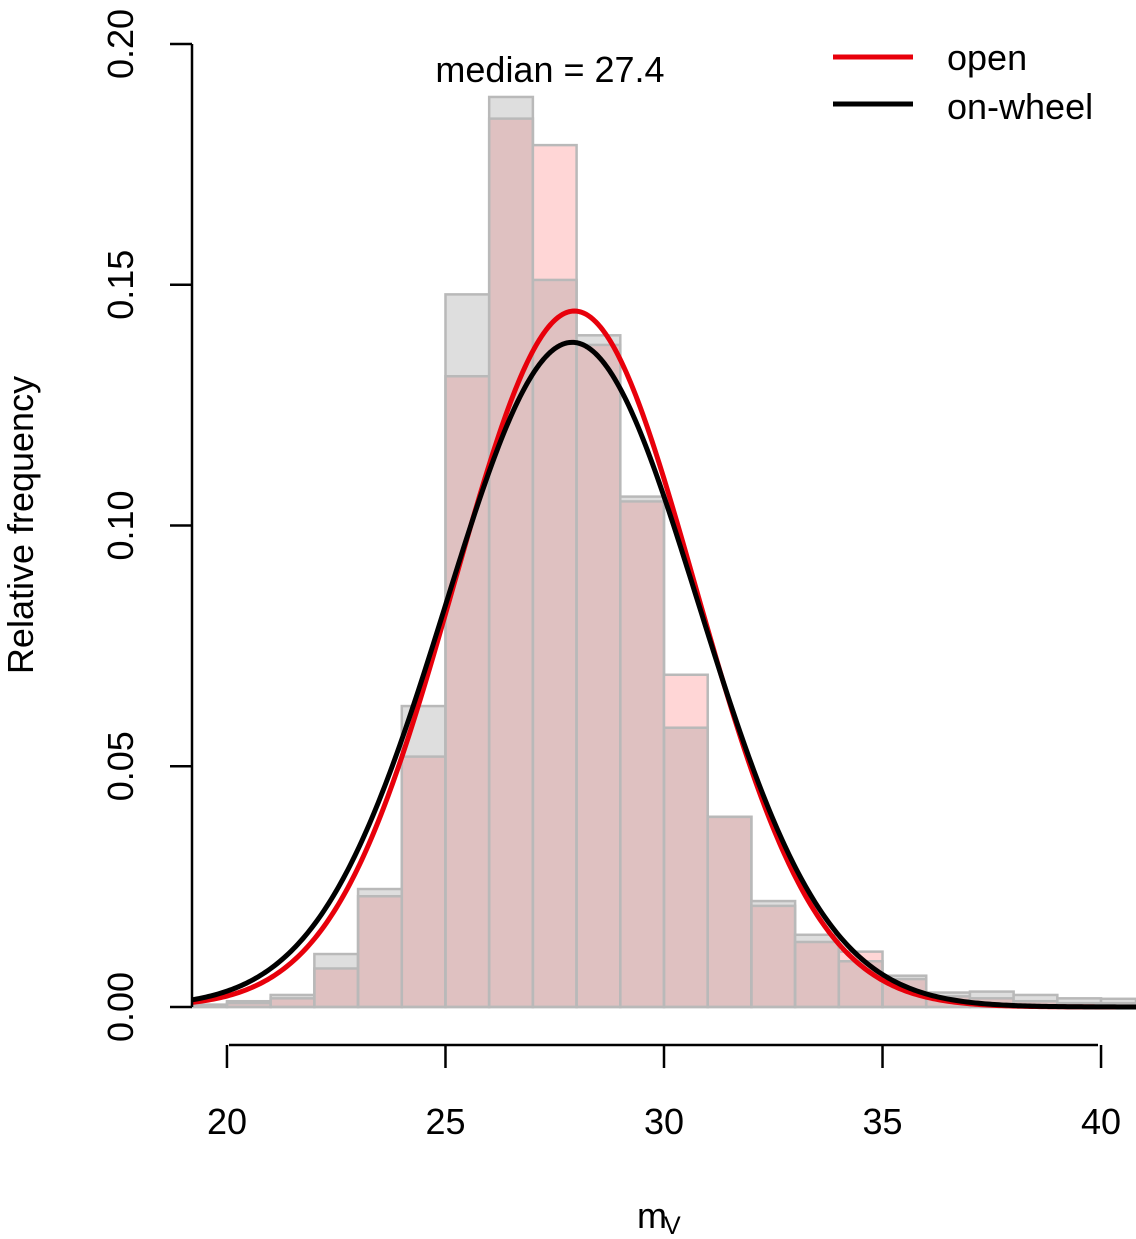 The height and width of the screenshot is (1239, 1136). I want to click on y-tick-label: 0.15, so click(120, 285).